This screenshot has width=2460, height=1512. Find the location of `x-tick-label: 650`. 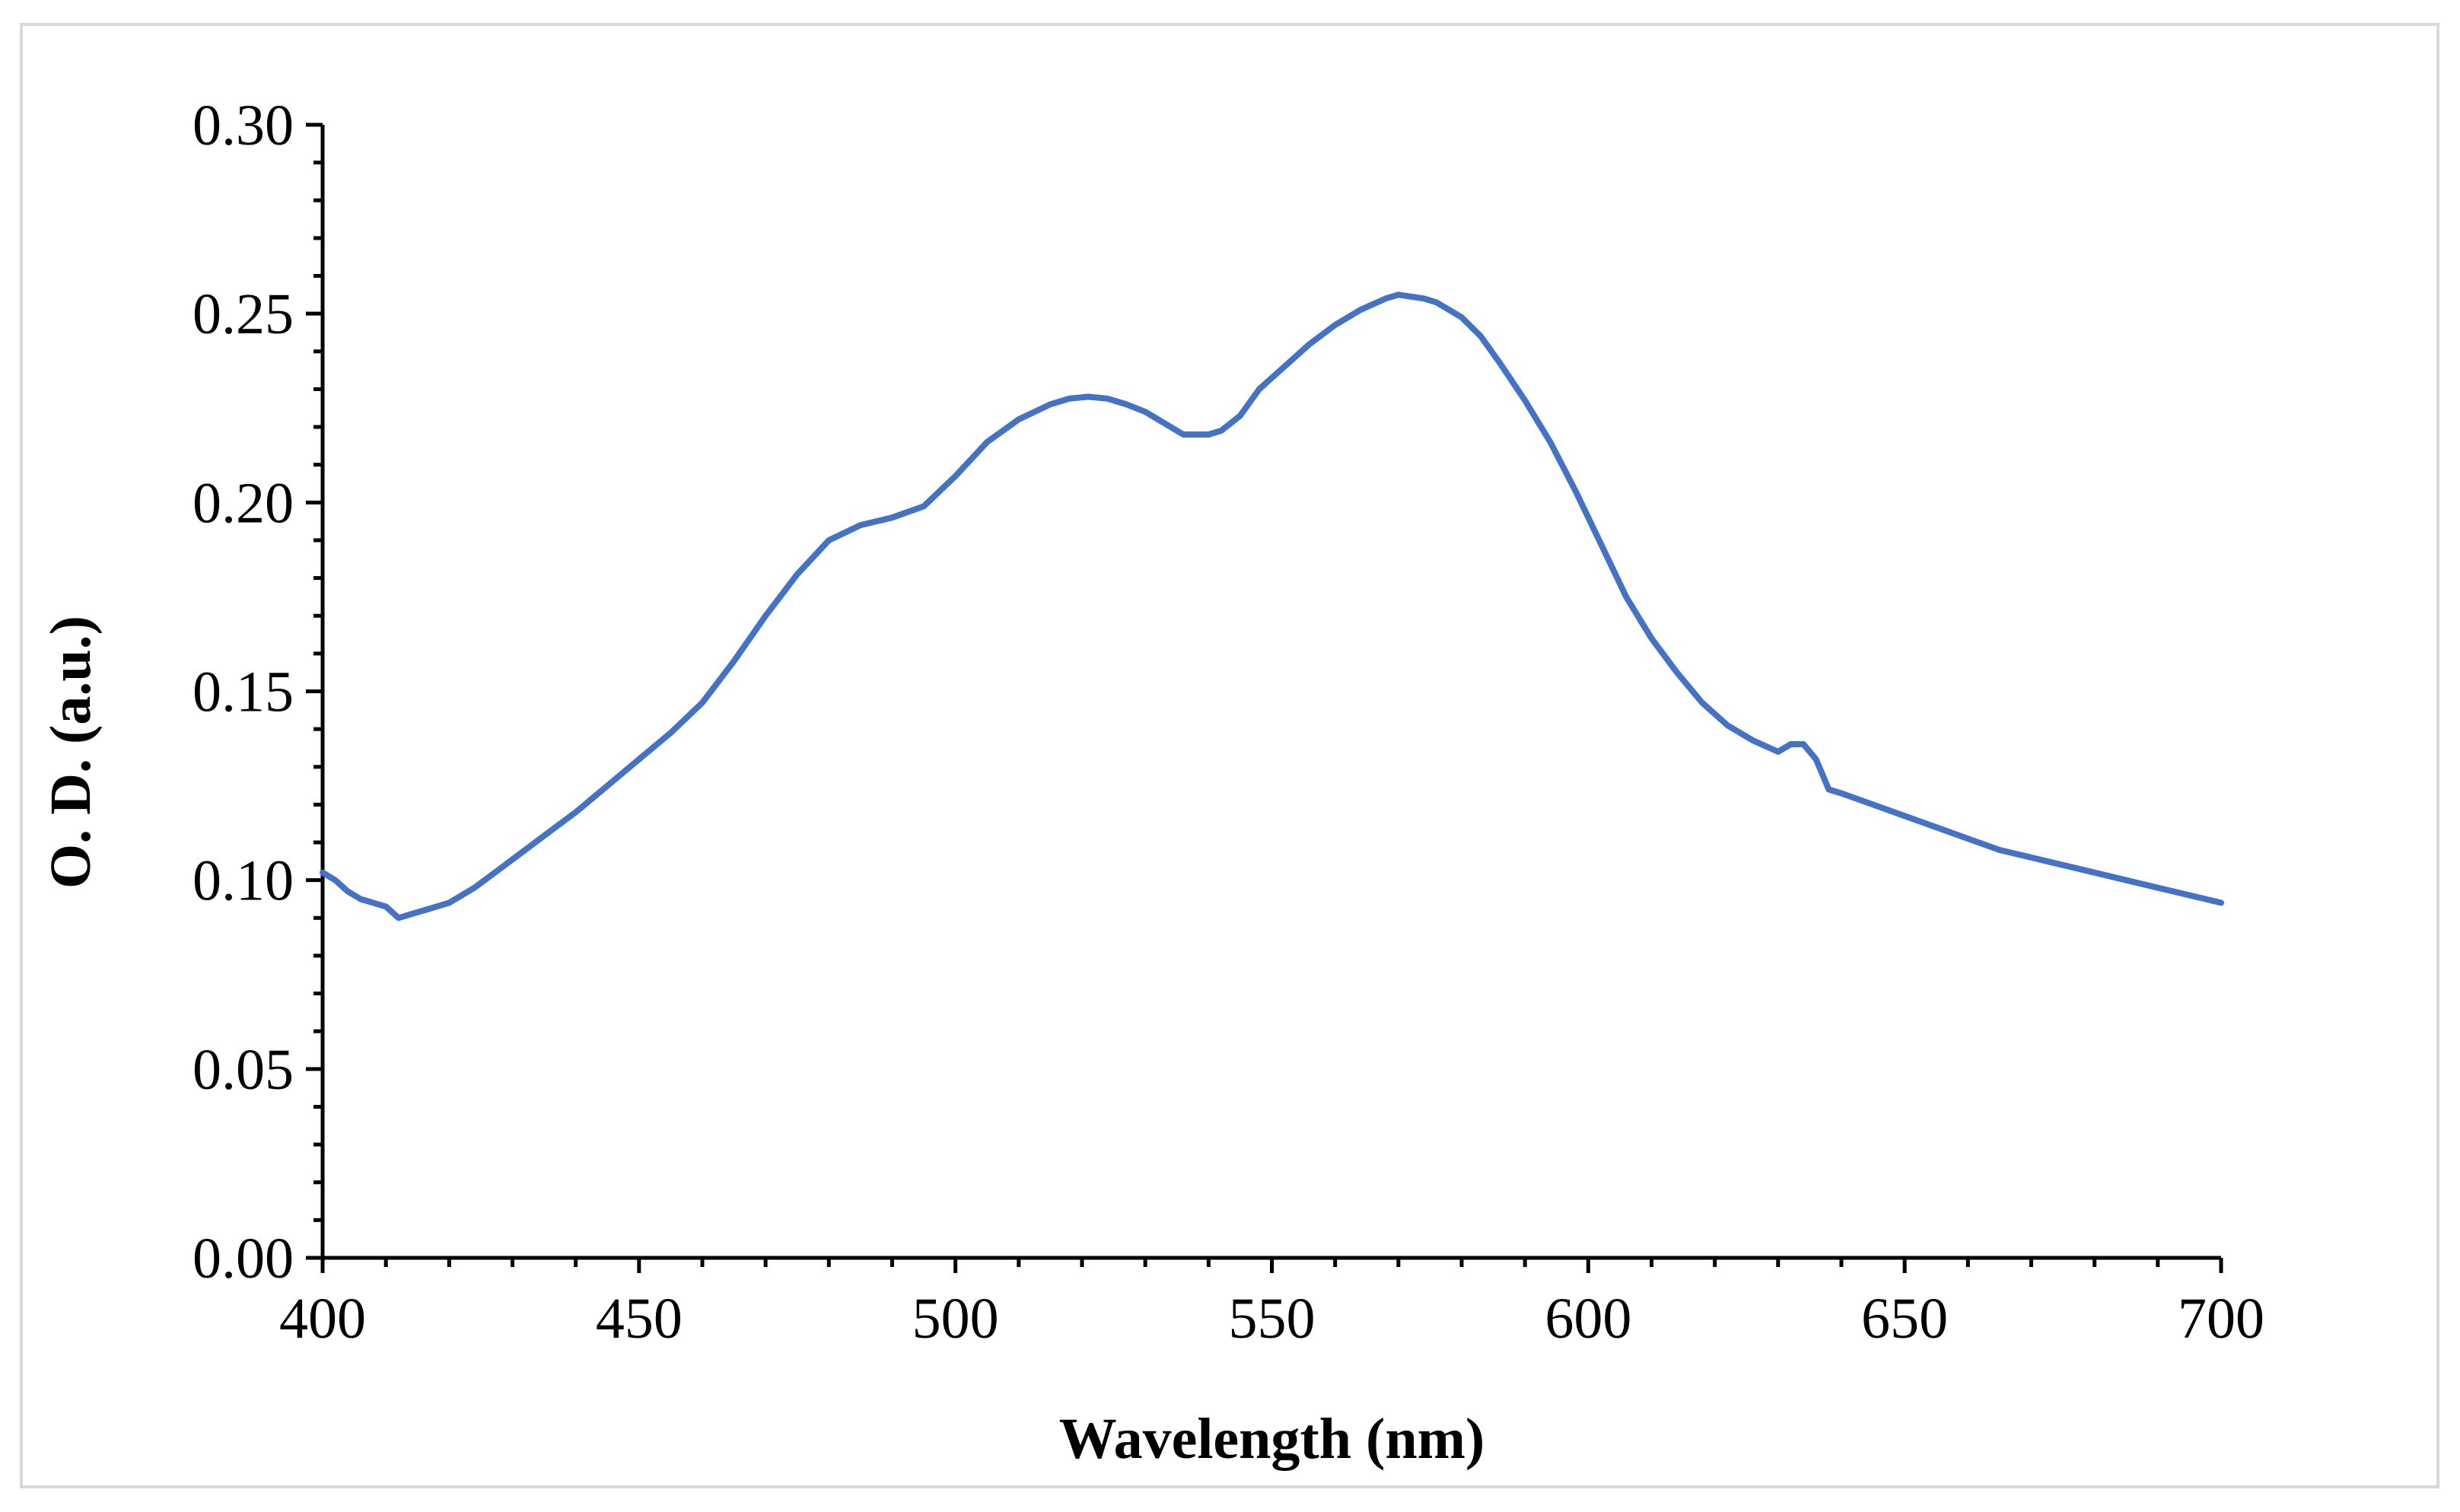

x-tick-label: 650 is located at coordinates (1904, 1319).